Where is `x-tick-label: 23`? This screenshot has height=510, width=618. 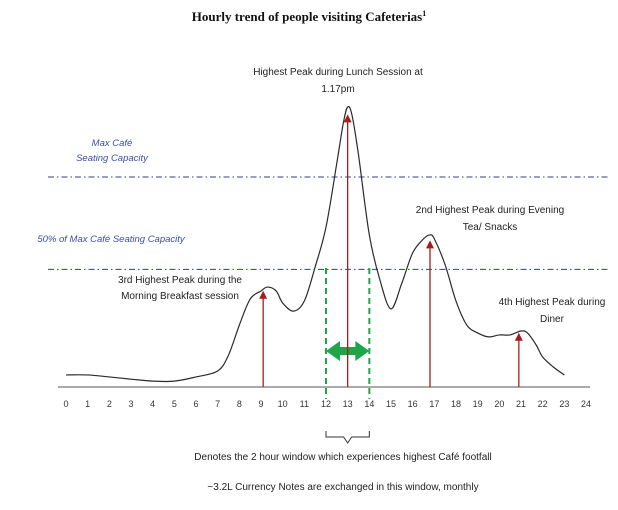 x-tick-label: 23 is located at coordinates (564, 404).